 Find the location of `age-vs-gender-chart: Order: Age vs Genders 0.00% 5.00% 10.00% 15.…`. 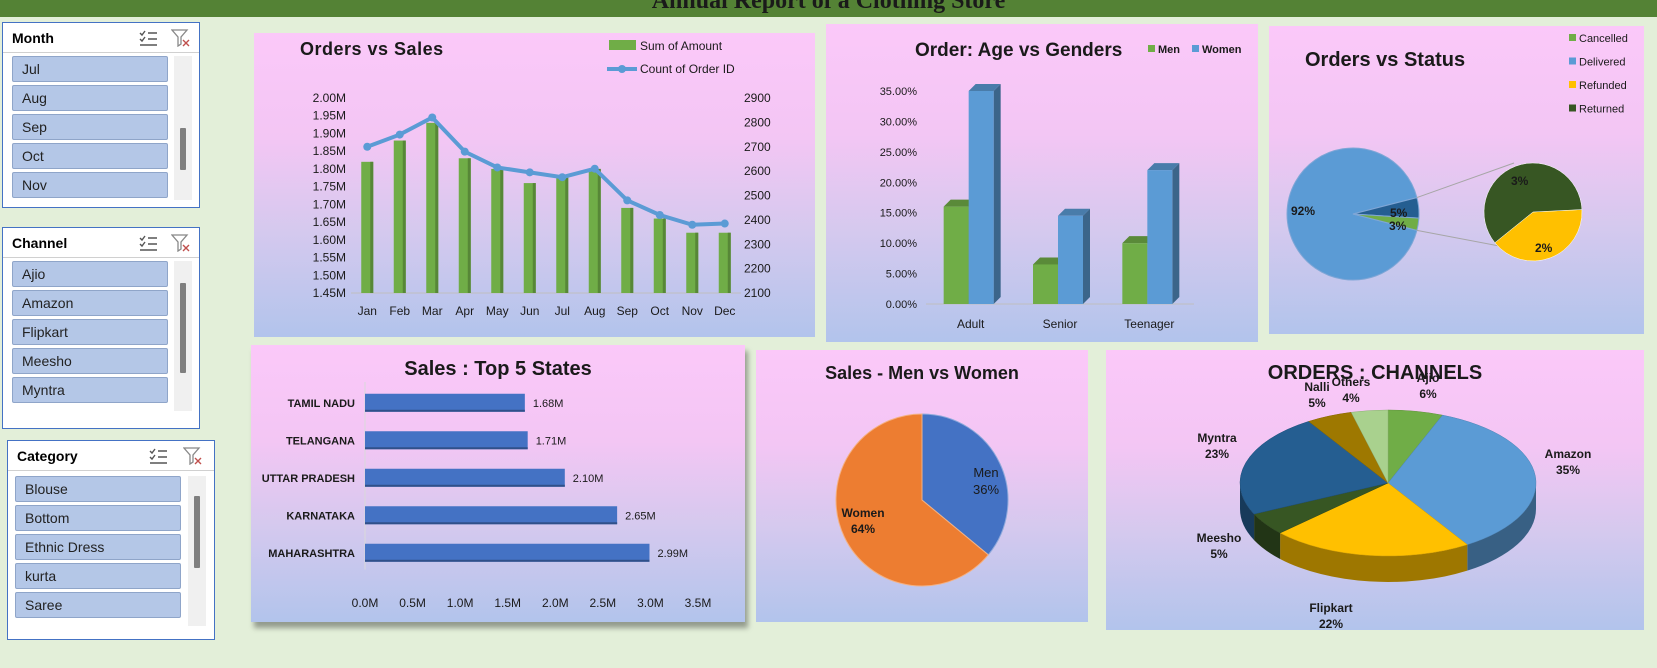

age-vs-gender-chart: Order: Age vs Genders 0.00% 5.00% 10.00% 15.… is located at coordinates (1042, 183).